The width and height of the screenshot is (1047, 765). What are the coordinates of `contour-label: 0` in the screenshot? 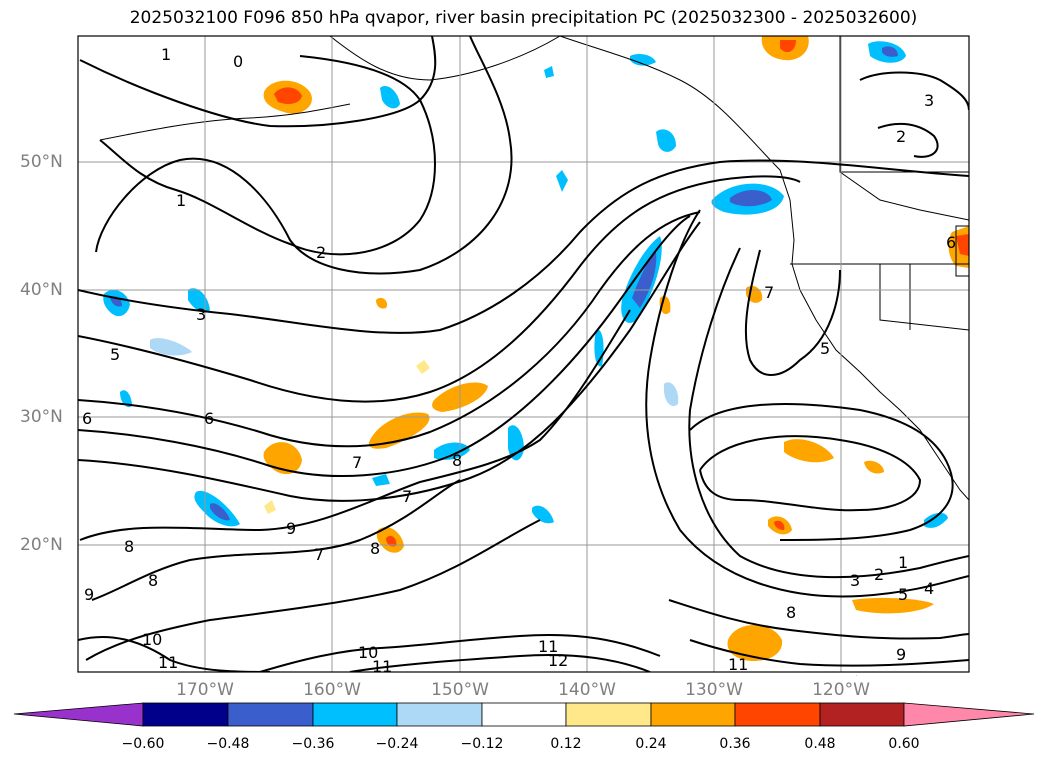 It's located at (238, 61).